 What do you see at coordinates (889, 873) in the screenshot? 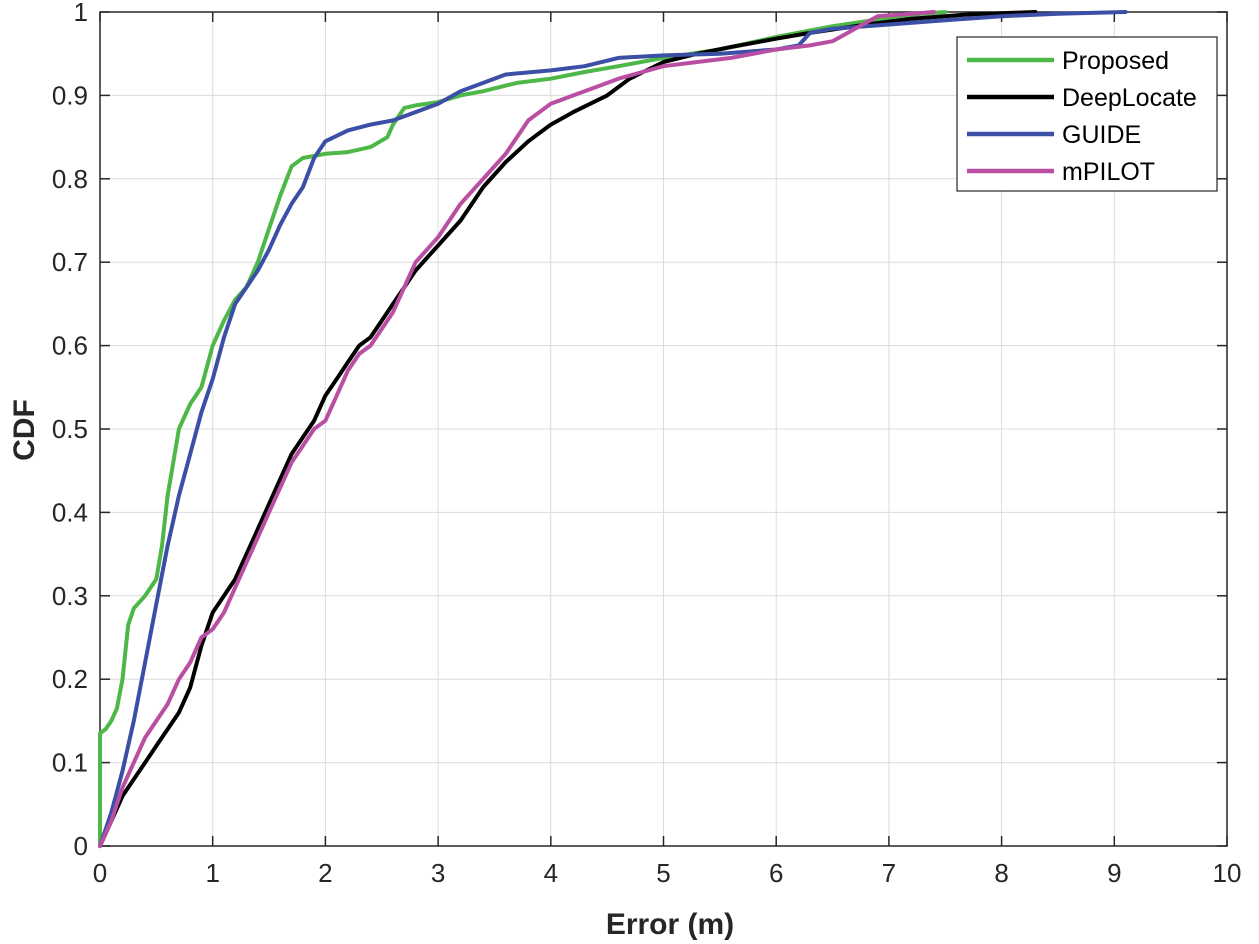
I see `x-tick-label: 7` at bounding box center [889, 873].